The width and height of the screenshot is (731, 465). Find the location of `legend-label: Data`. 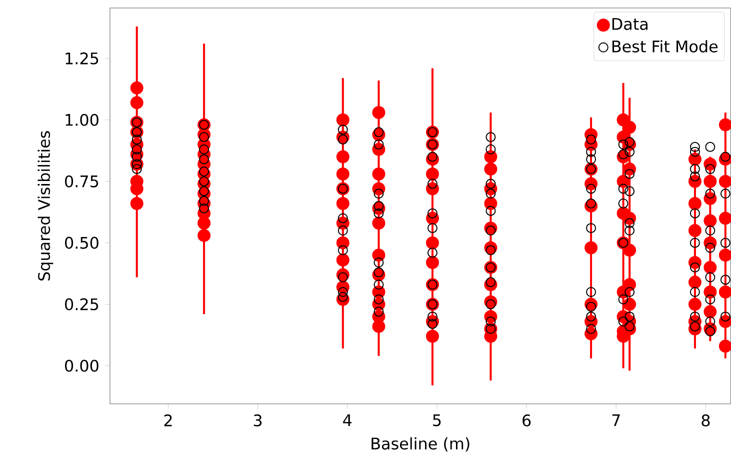

legend-label: Data is located at coordinates (630, 24).